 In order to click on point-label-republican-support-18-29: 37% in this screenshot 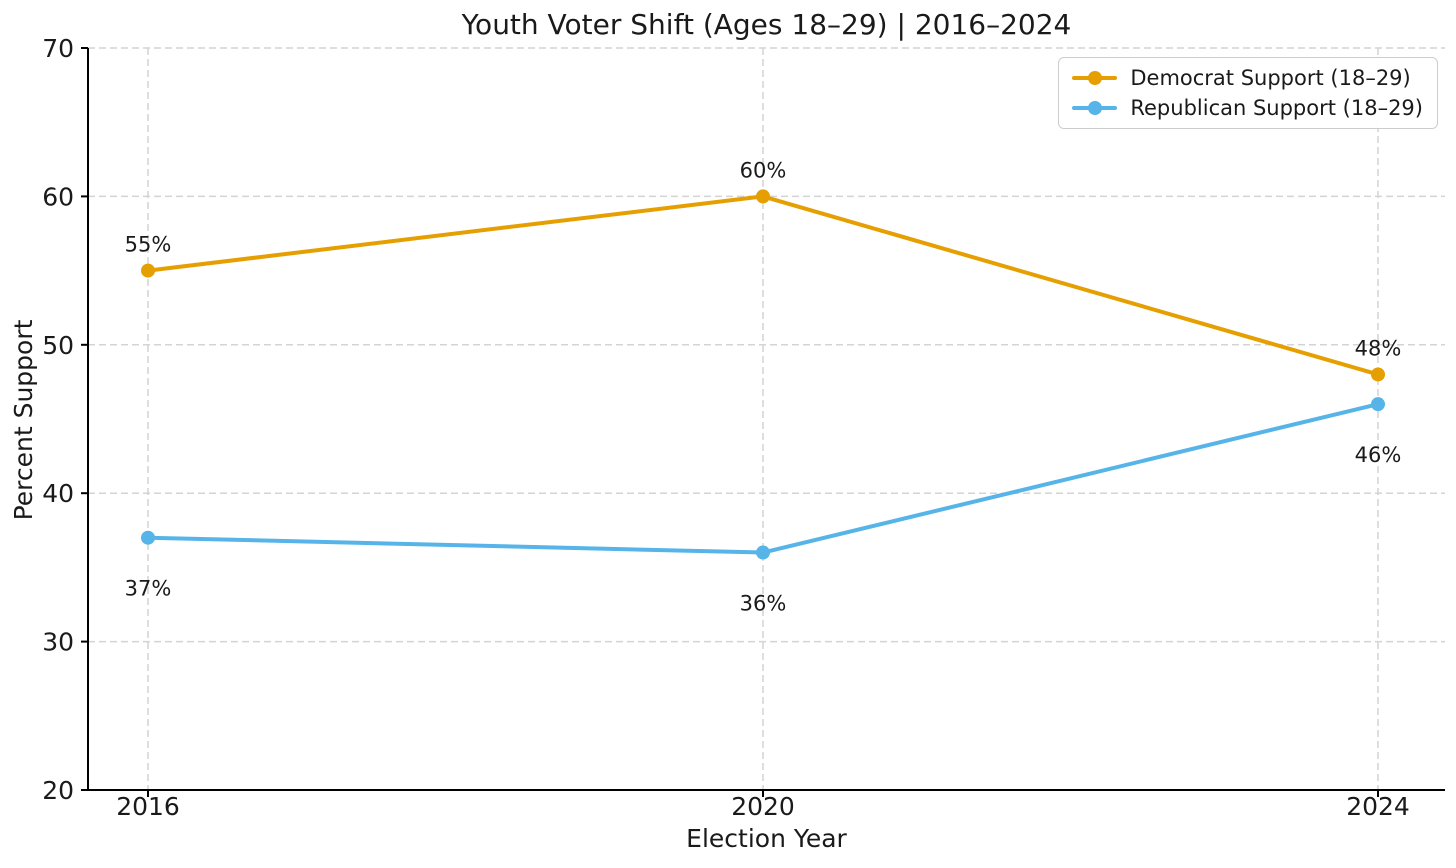, I will do `click(148, 589)`.